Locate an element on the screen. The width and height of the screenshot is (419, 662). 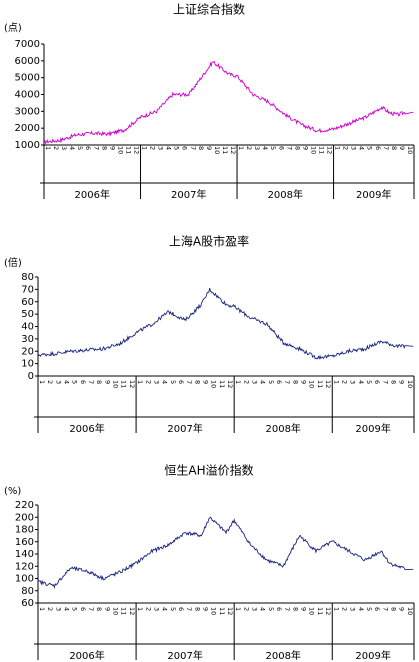
y-tick-label: 60 is located at coordinates (27, 603).